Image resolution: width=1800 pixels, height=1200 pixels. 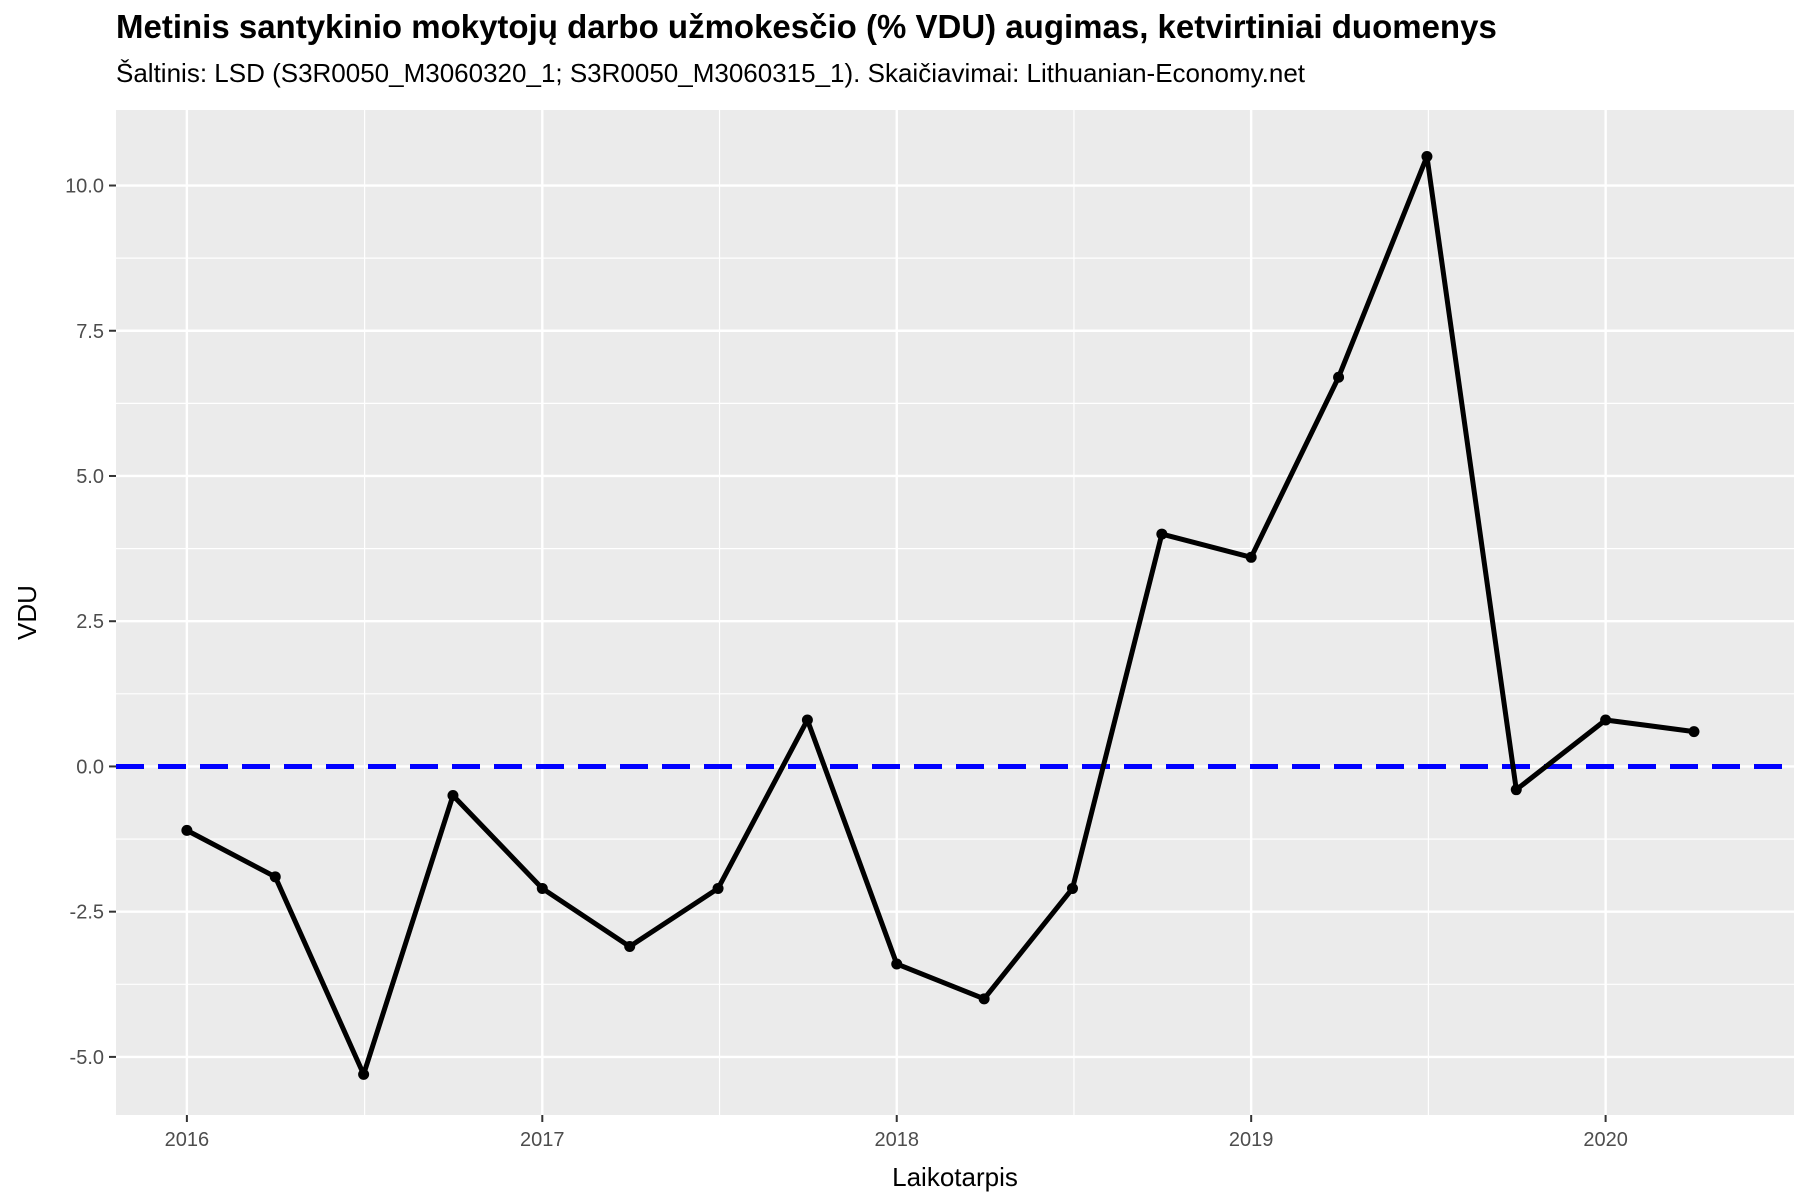 I want to click on x-axis-title: Laikotarpis, so click(x=955, y=1177).